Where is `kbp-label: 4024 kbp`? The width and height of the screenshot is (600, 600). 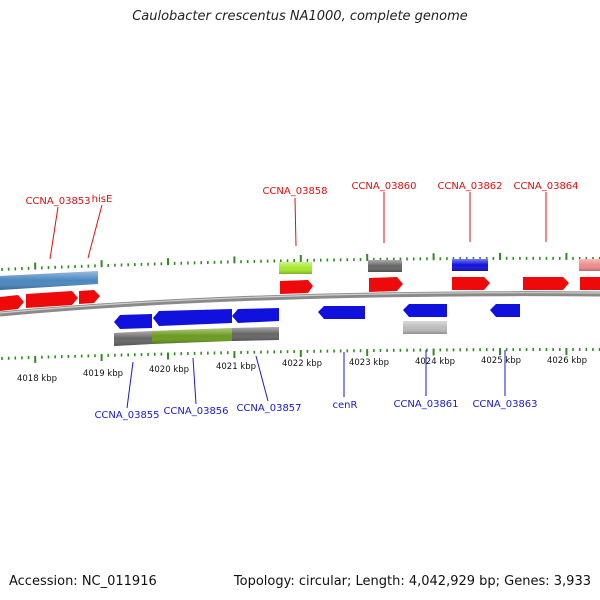 kbp-label: 4024 kbp is located at coordinates (435, 362).